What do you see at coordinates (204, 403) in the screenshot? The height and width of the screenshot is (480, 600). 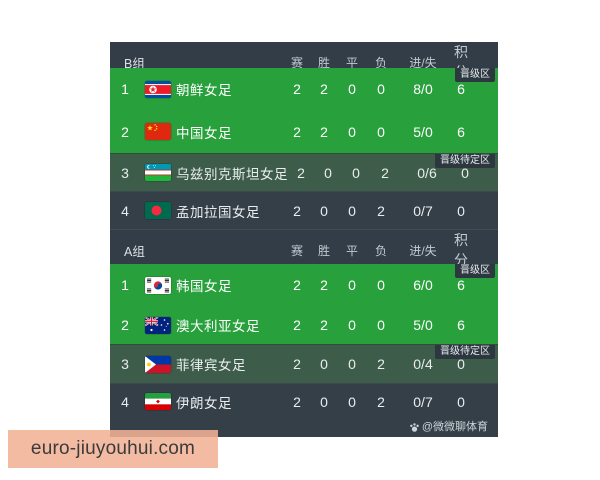 I see `team-name: 伊朗女足` at bounding box center [204, 403].